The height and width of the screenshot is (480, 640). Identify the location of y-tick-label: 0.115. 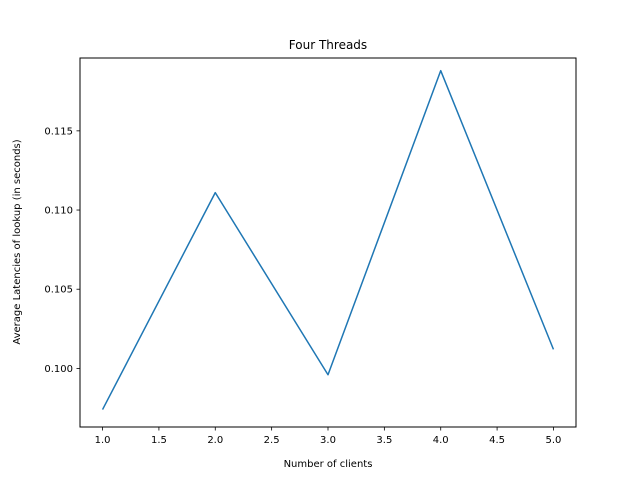
(58, 131).